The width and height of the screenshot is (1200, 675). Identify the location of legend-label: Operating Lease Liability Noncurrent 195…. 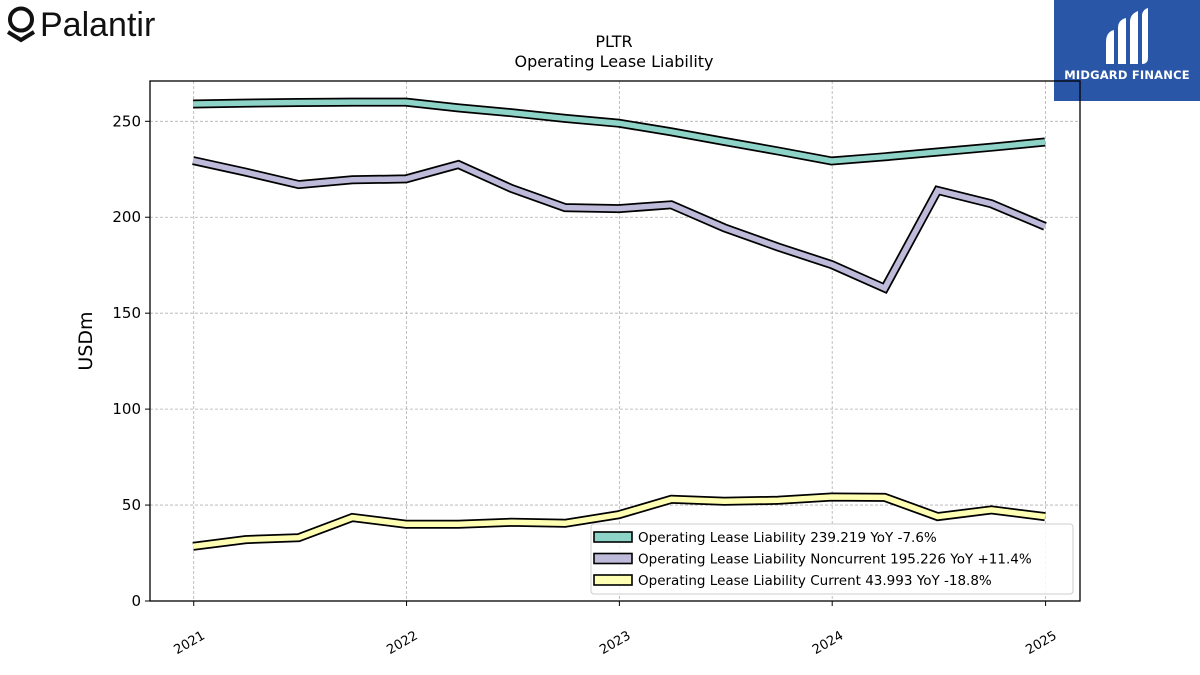
(835, 560).